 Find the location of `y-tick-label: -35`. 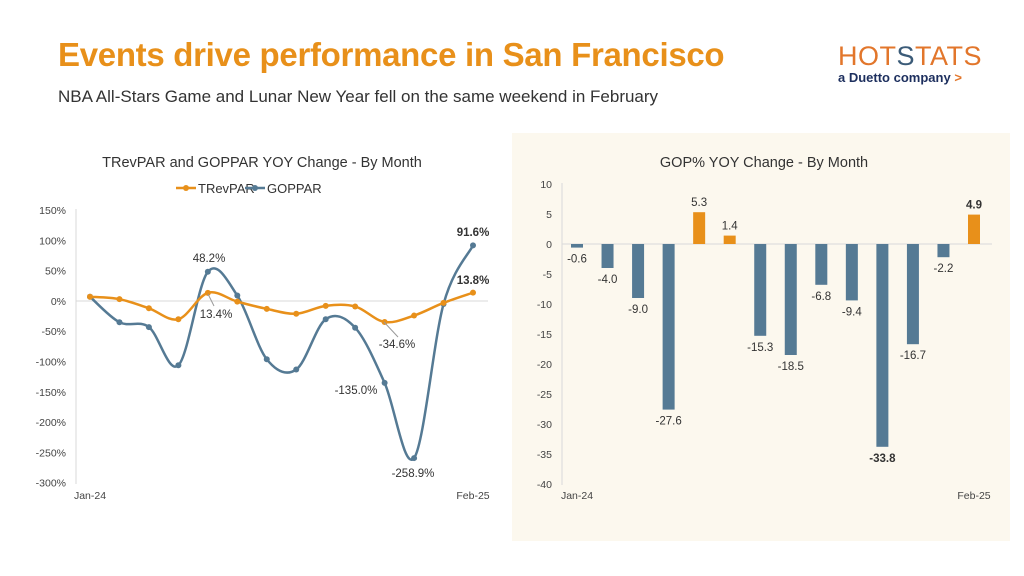

y-tick-label: -35 is located at coordinates (544, 455).